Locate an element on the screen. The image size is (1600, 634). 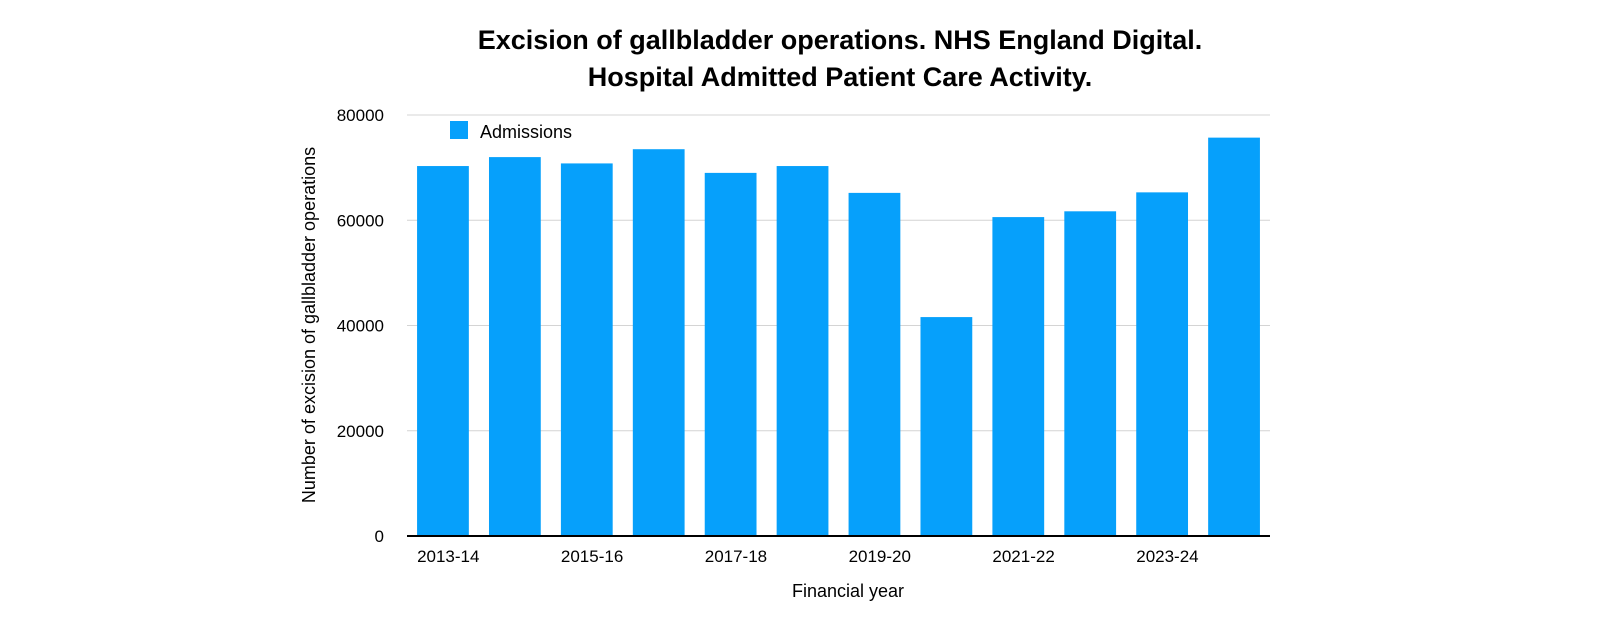
x-tick-label: 2013-14 is located at coordinates (448, 556).